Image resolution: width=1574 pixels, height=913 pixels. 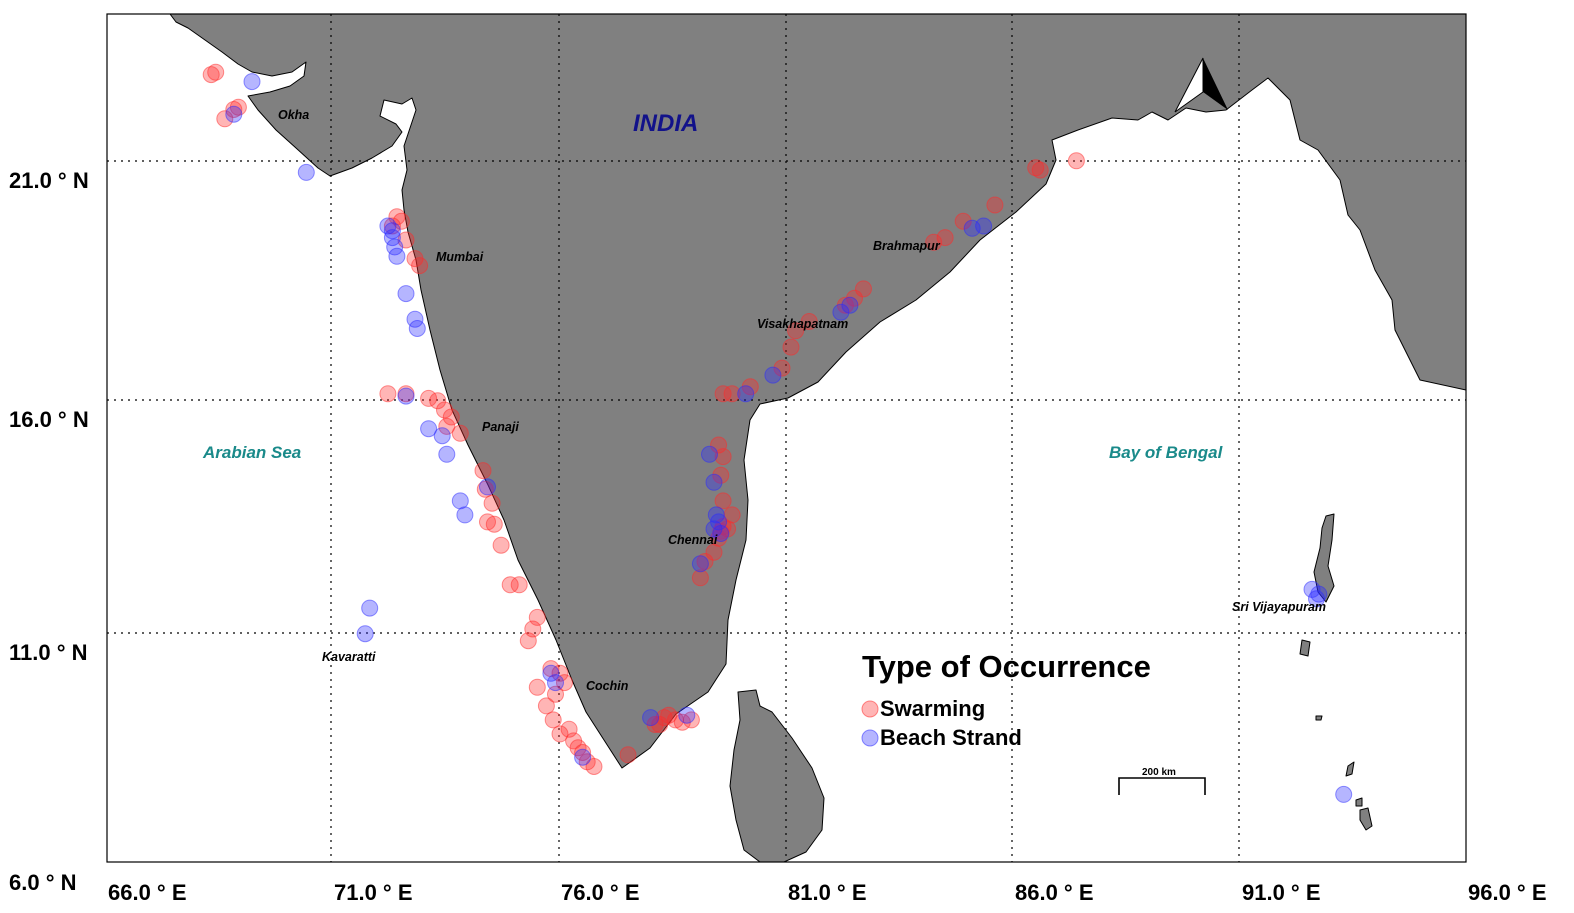 What do you see at coordinates (951, 737) in the screenshot?
I see `legend-beach-strand-label: Beach Strand` at bounding box center [951, 737].